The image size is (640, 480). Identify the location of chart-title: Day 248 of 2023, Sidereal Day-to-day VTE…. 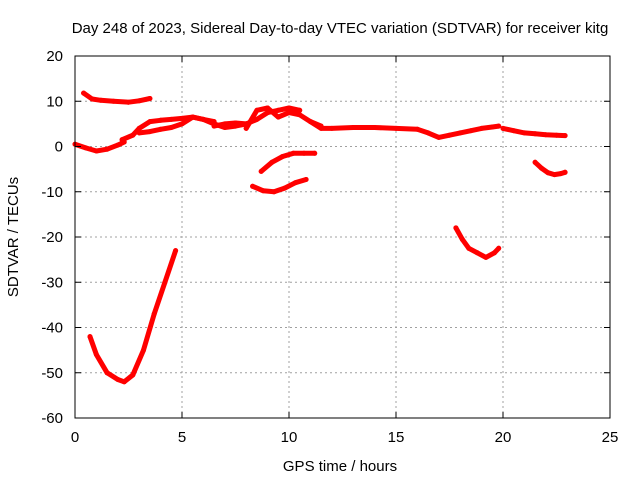
(340, 28).